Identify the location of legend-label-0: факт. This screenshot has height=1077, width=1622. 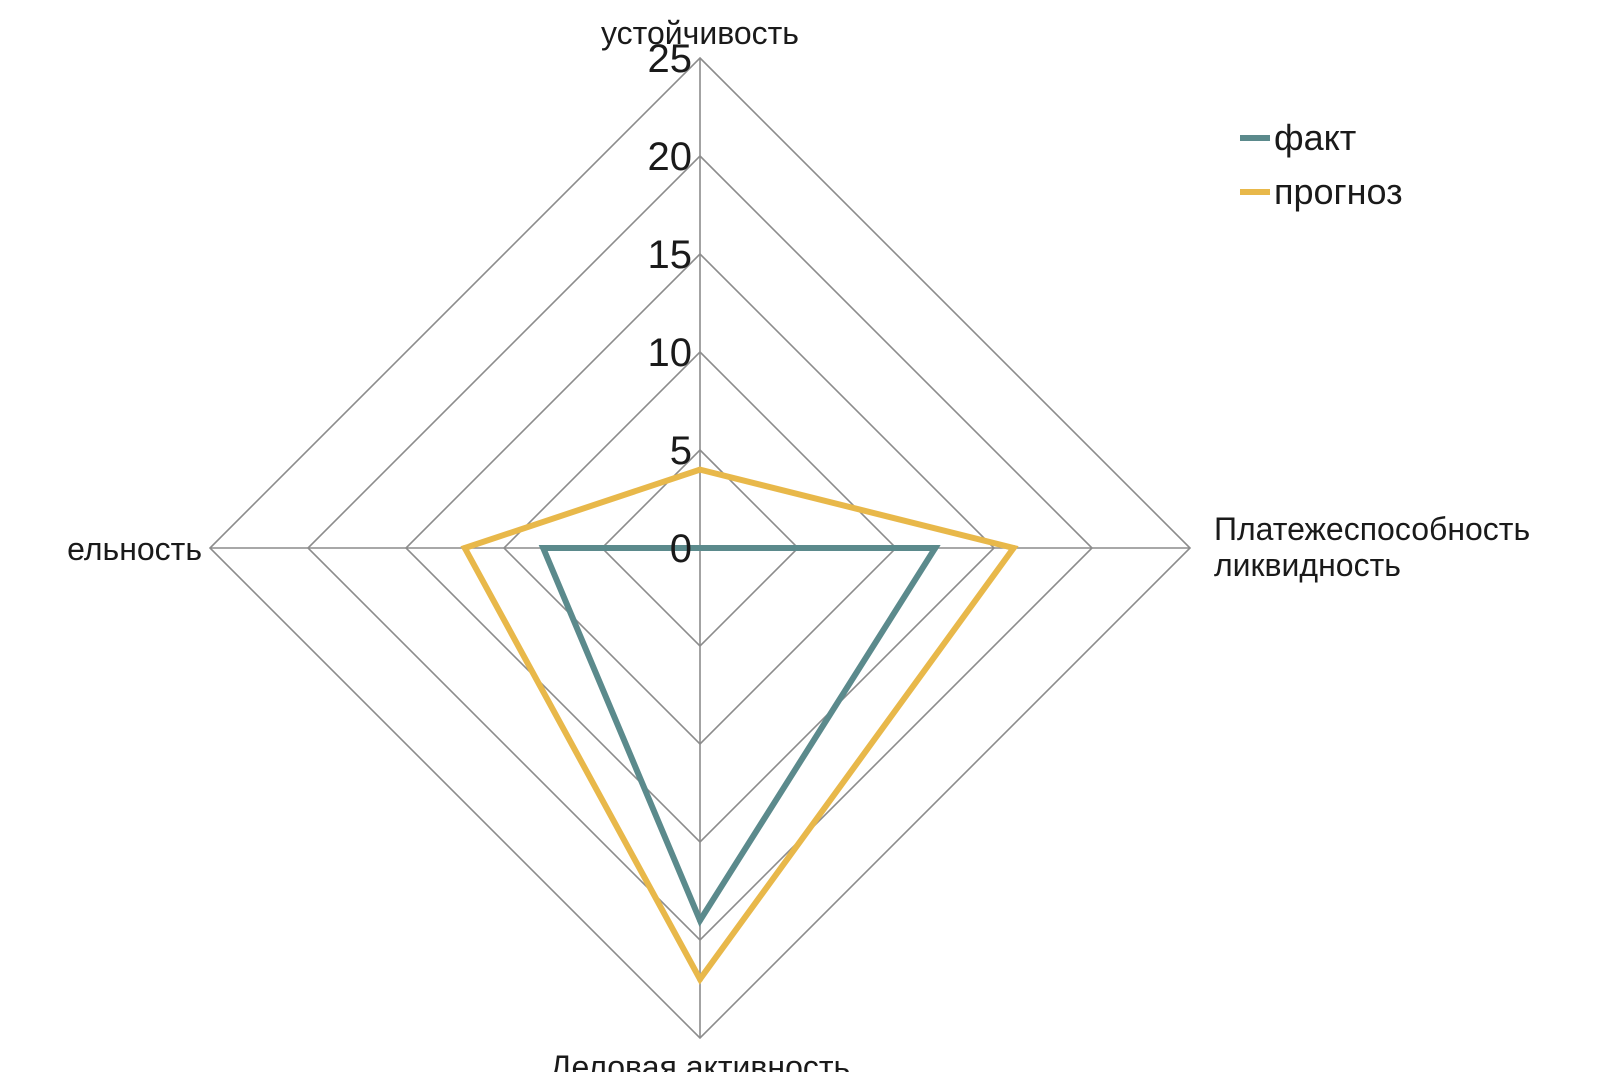
(1315, 137).